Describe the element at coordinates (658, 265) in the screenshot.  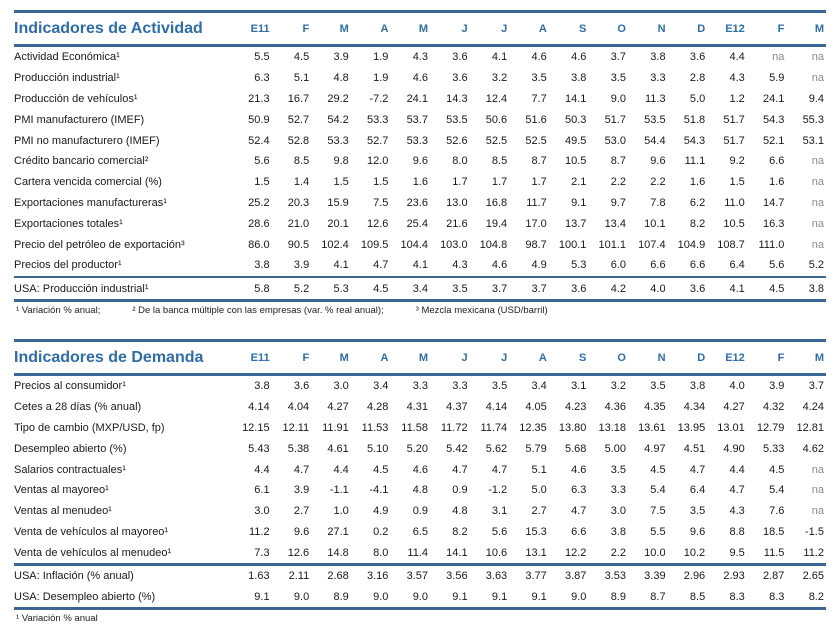
I see `cell-value: 6.6` at that location.